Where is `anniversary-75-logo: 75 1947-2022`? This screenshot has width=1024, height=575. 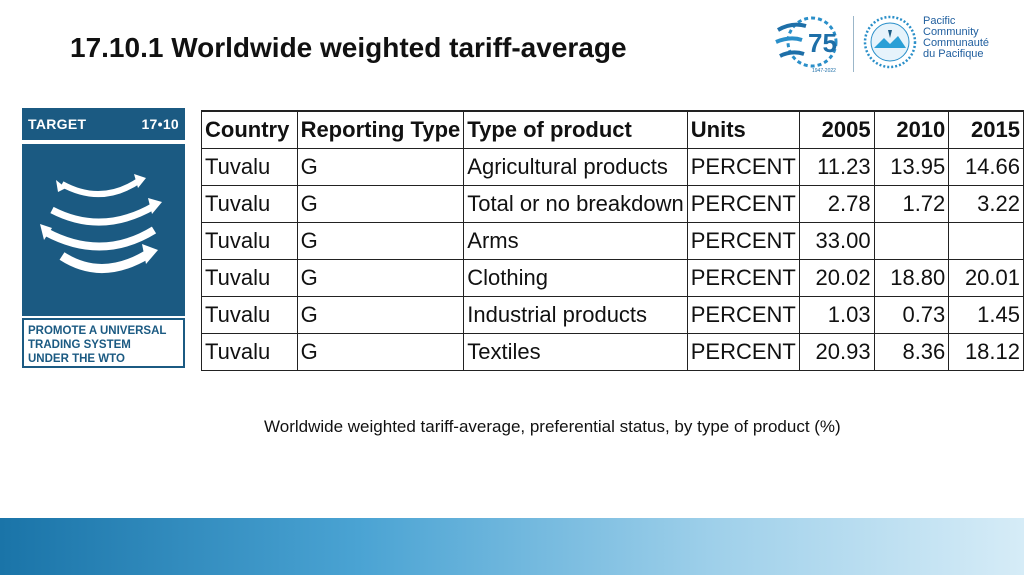
anniversary-75-logo: 75 1947-2022 is located at coordinates (806, 45).